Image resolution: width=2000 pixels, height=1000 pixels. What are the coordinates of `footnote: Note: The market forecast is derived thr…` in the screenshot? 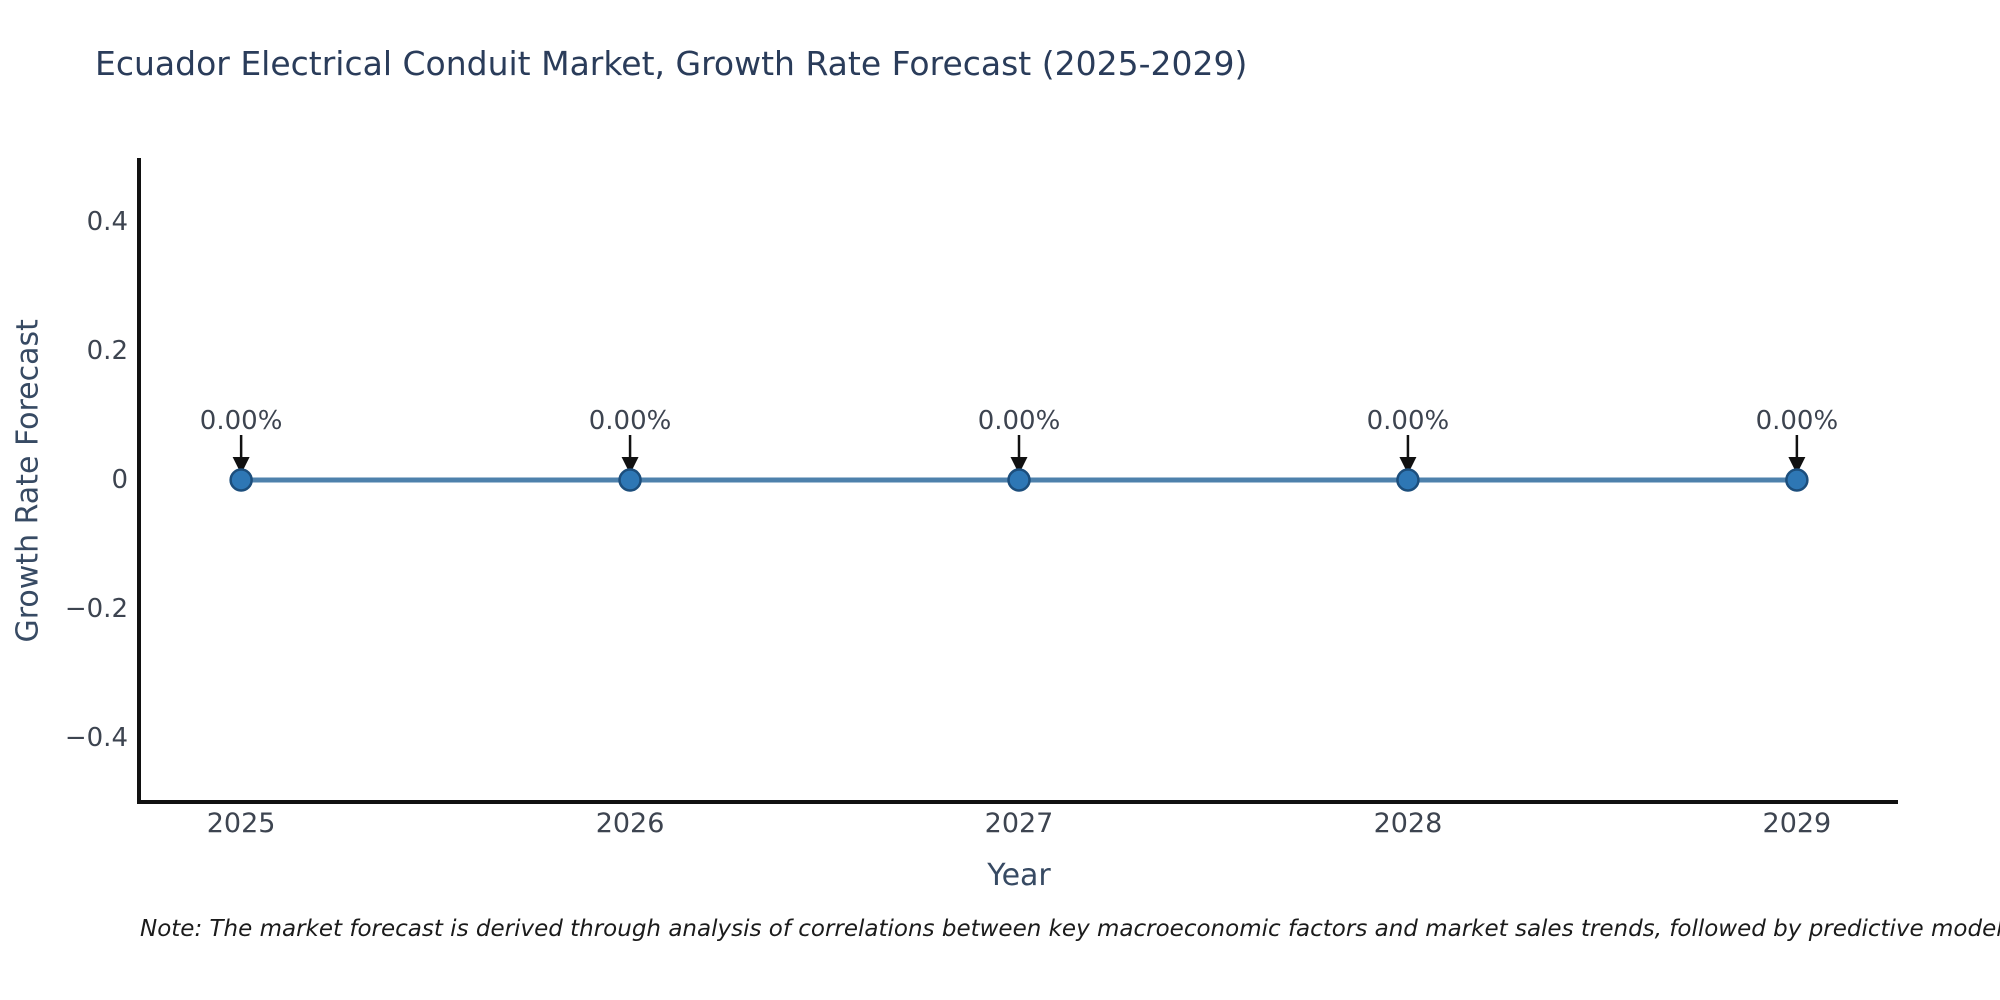 It's located at (1070, 929).